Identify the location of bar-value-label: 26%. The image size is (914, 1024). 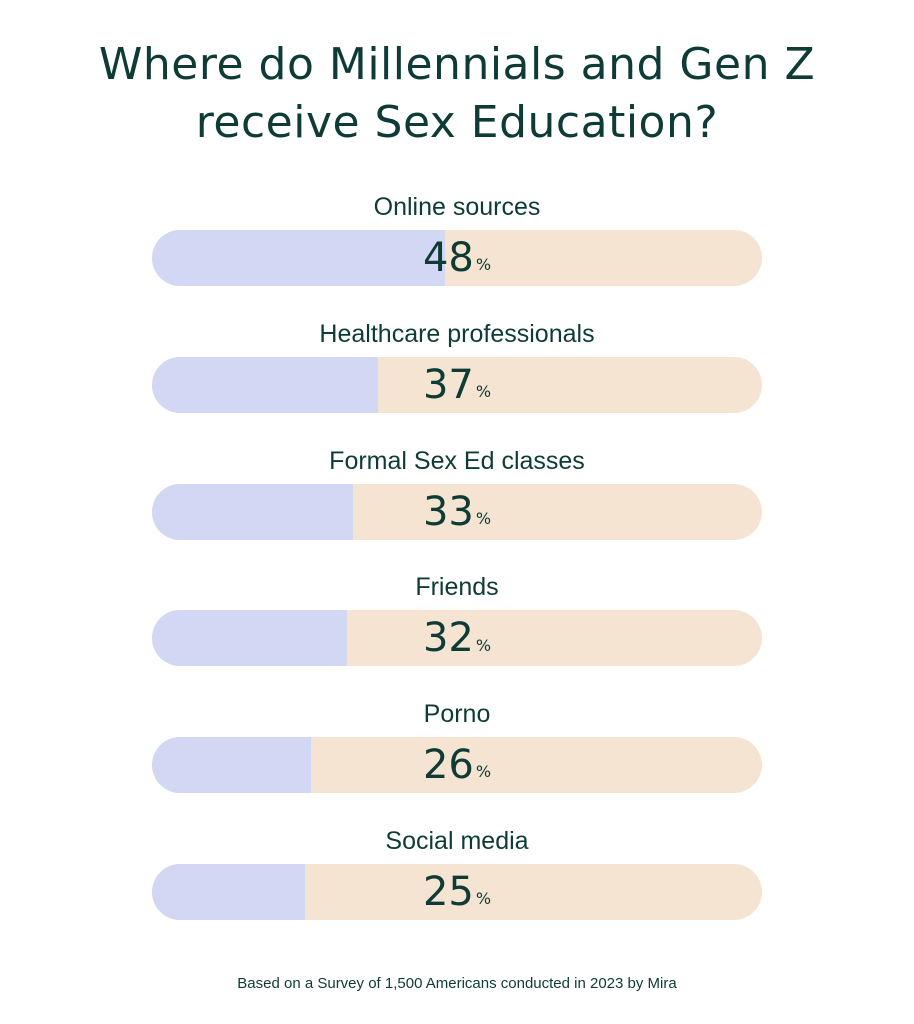
(457, 765).